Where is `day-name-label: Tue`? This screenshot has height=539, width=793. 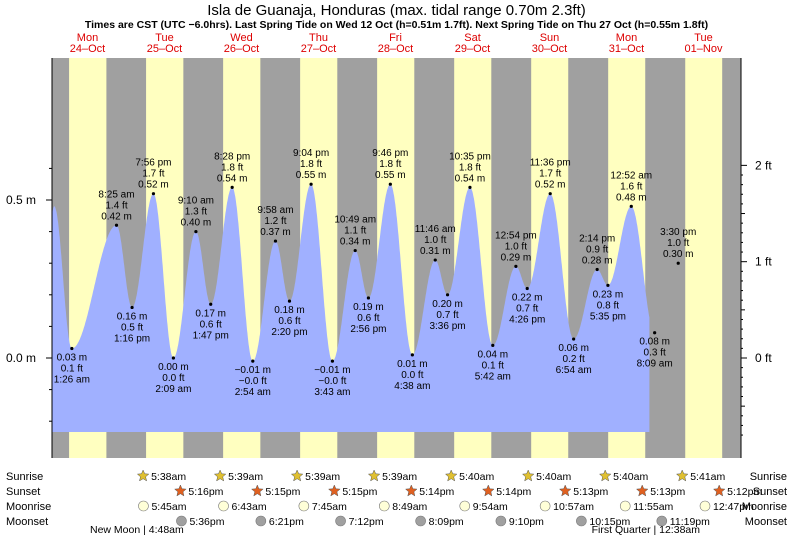 day-name-label: Tue is located at coordinates (164, 38).